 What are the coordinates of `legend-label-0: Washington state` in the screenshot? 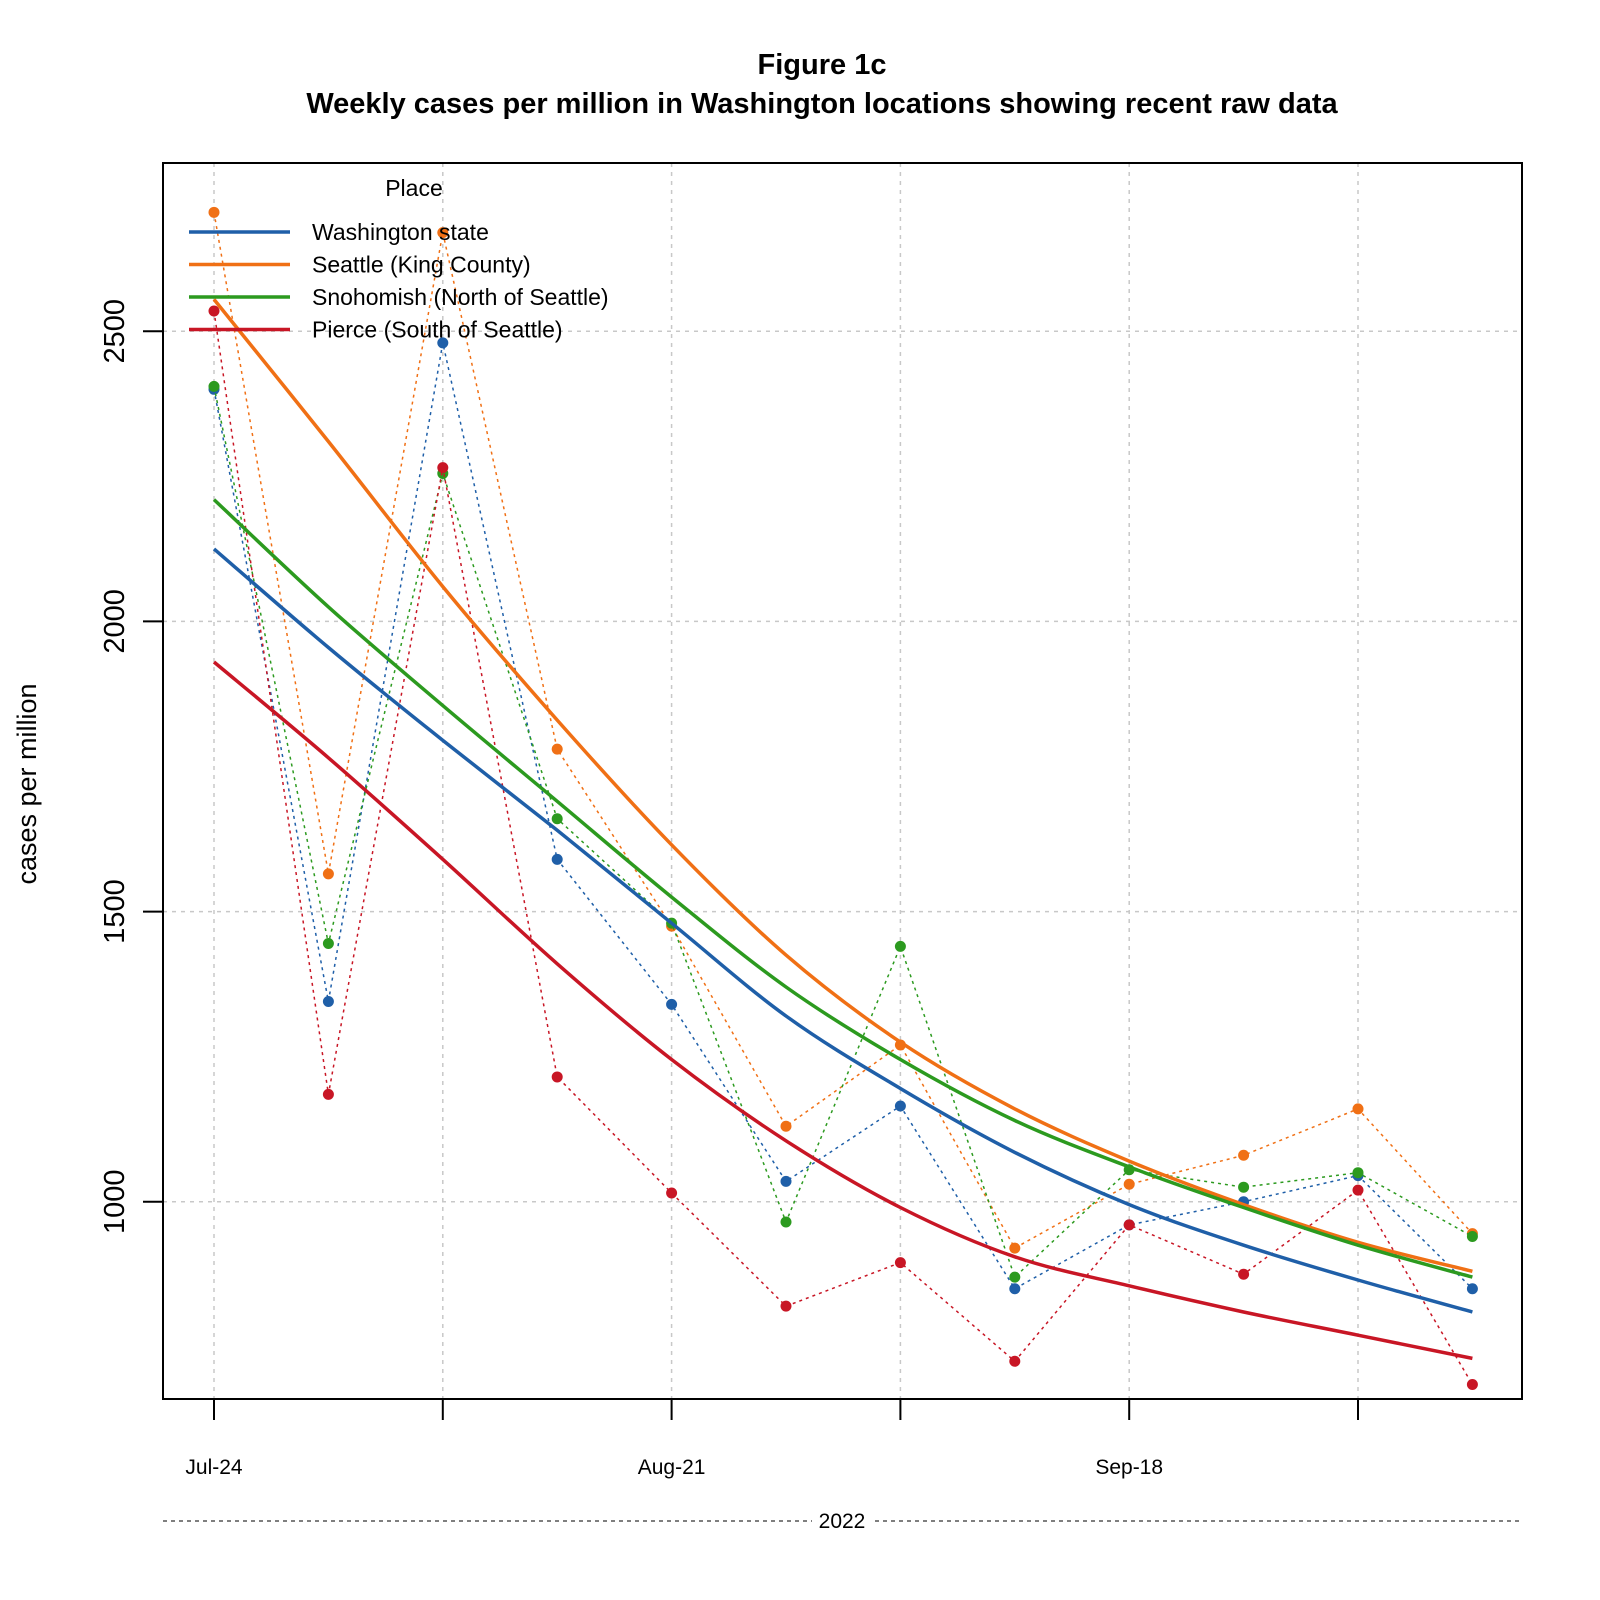 It's located at (400, 232).